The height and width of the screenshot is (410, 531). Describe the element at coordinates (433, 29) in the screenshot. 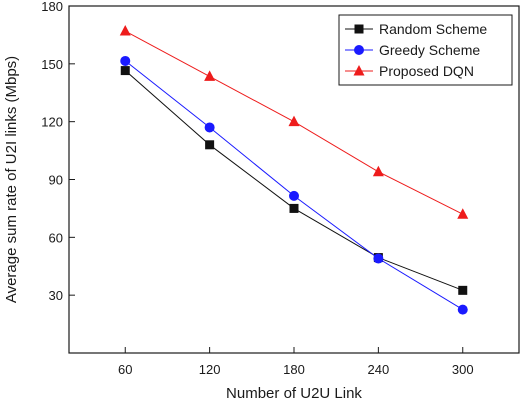

I see `legend-label: Random Scheme` at that location.